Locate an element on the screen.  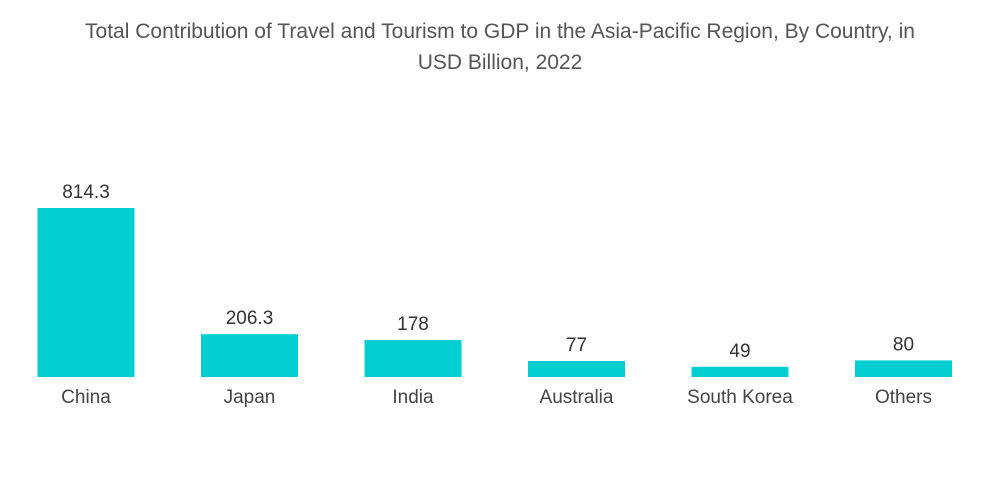
data-label-others: 80 is located at coordinates (903, 344).